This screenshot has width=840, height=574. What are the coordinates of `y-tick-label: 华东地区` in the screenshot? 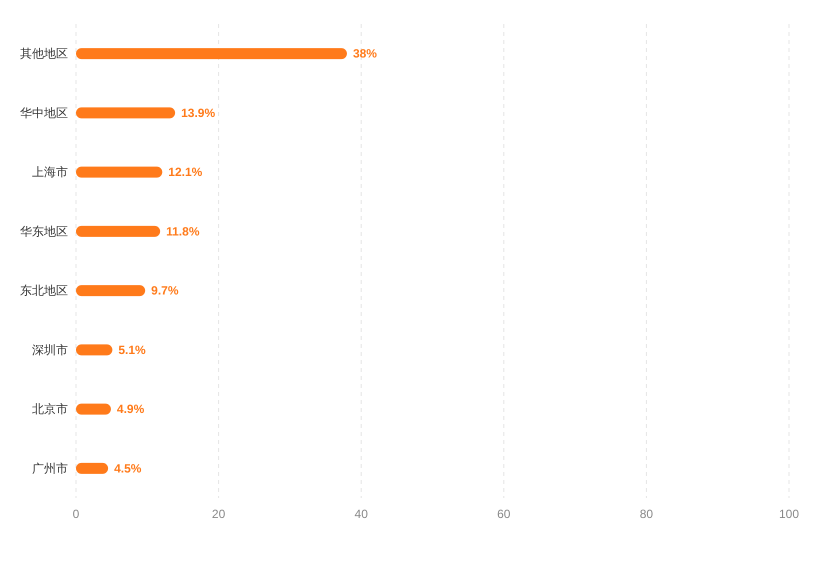 It's located at (44, 231).